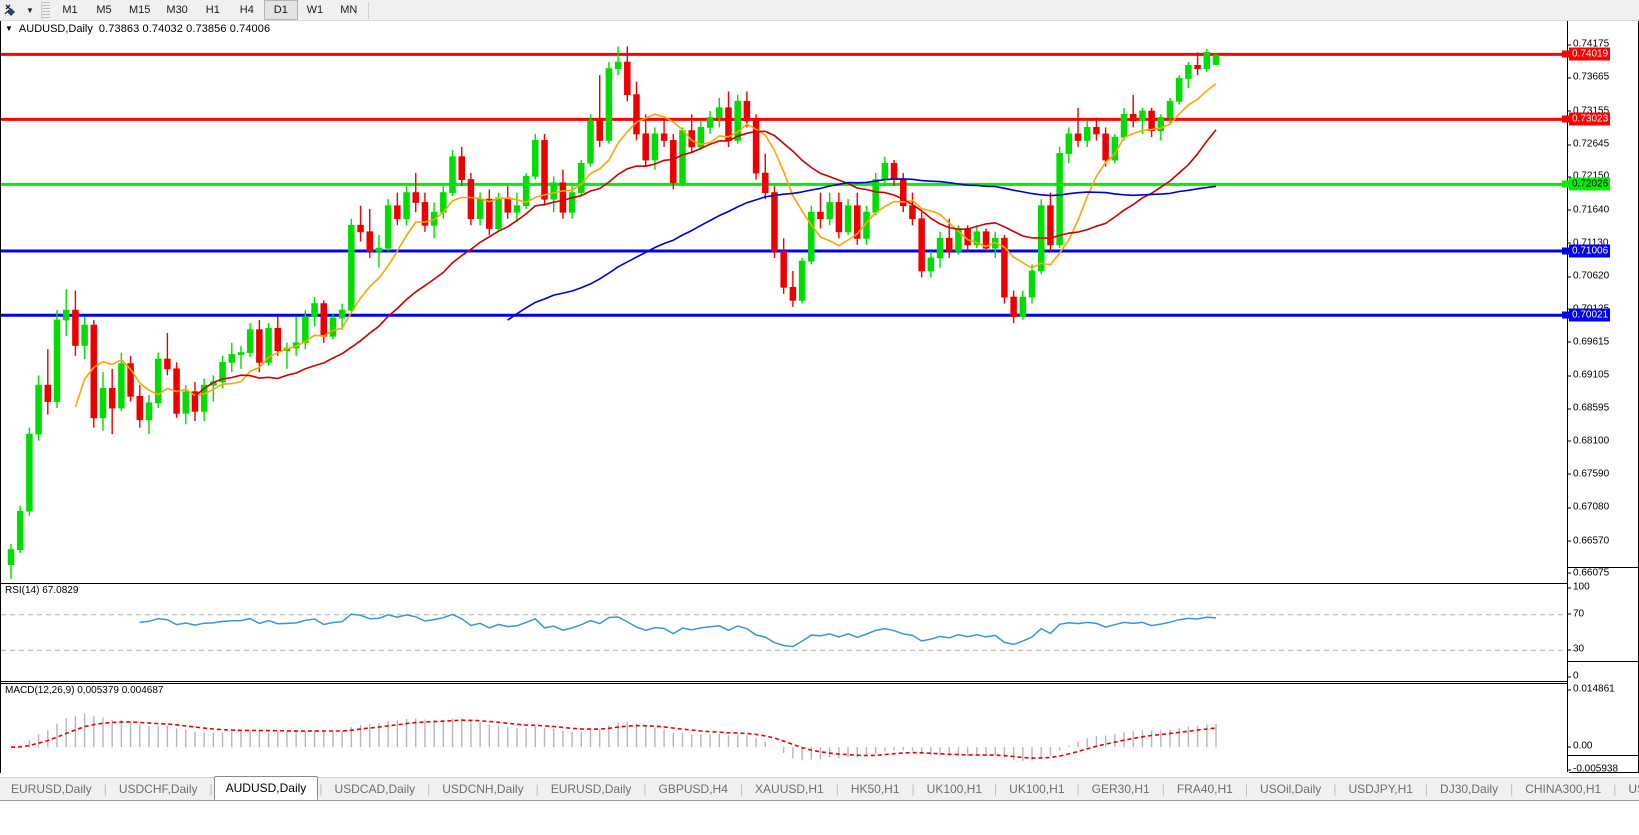 Image resolution: width=1639 pixels, height=835 pixels. I want to click on timeframe-group: M1 M5 M15 M30 H1 H4 D1 W1 MN, so click(209, 10).